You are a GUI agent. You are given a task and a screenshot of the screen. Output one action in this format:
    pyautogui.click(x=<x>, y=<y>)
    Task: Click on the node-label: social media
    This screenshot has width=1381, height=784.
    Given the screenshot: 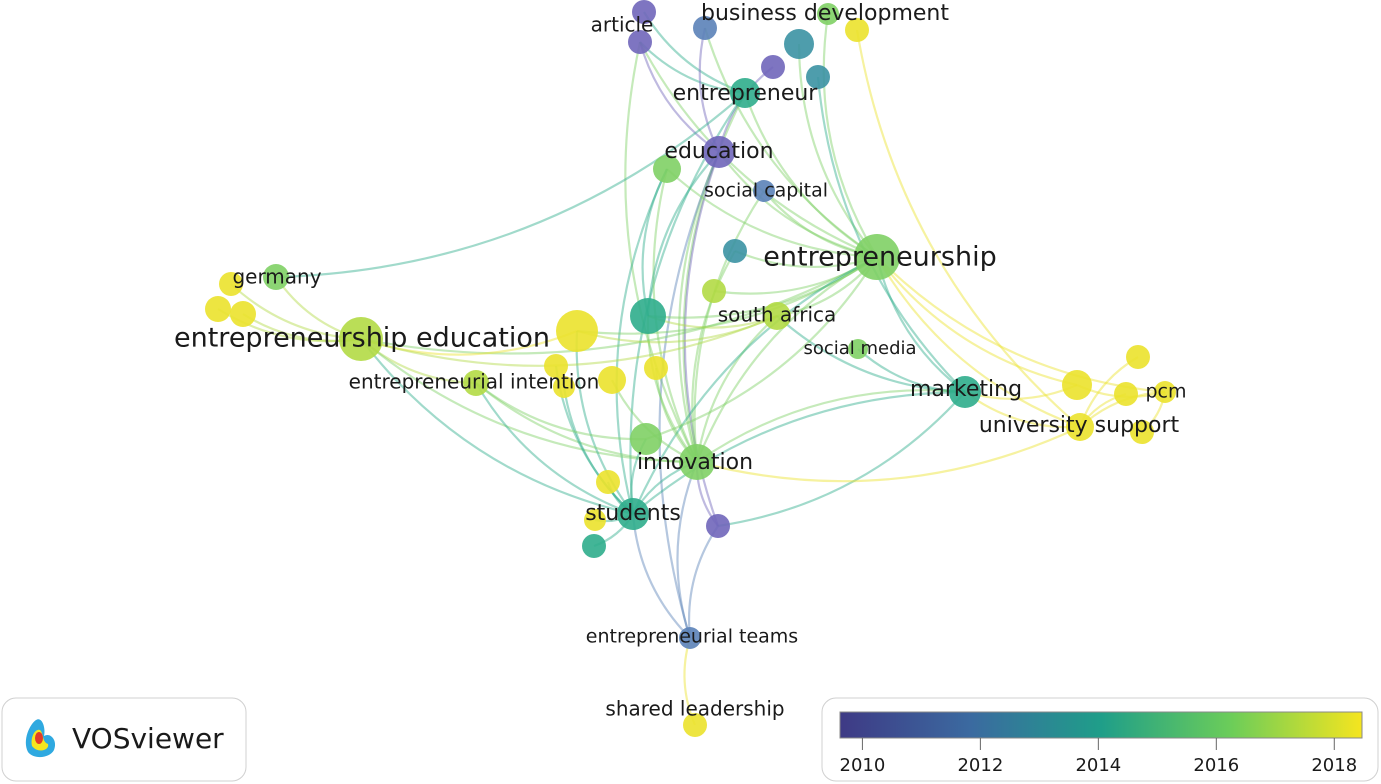 What is the action you would take?
    pyautogui.click(x=859, y=348)
    